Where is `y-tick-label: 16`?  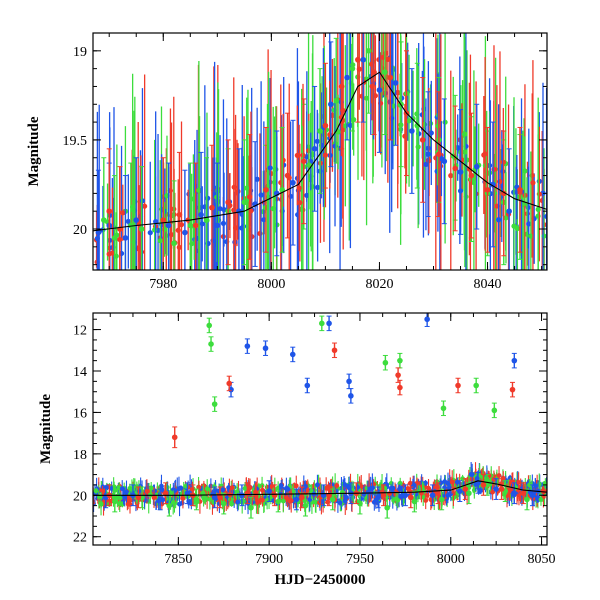 y-tick-label: 16 is located at coordinates (80, 413).